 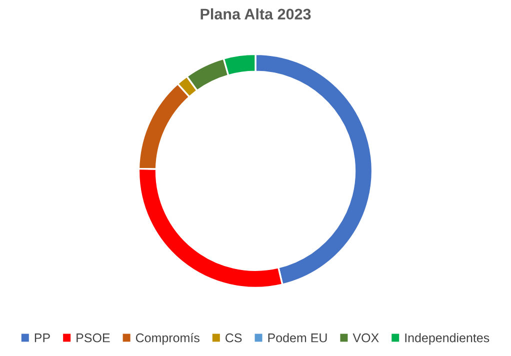 I want to click on legend-label: Podem EU, so click(x=297, y=337).